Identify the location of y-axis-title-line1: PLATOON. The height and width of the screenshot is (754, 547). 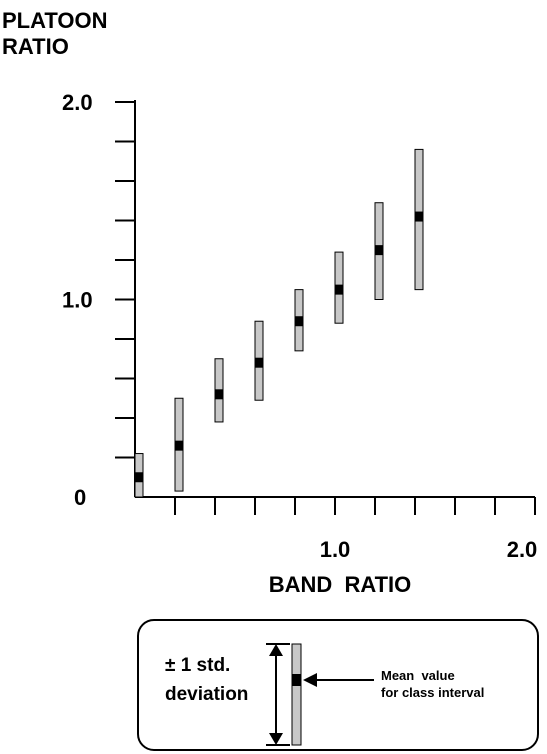
(55, 20).